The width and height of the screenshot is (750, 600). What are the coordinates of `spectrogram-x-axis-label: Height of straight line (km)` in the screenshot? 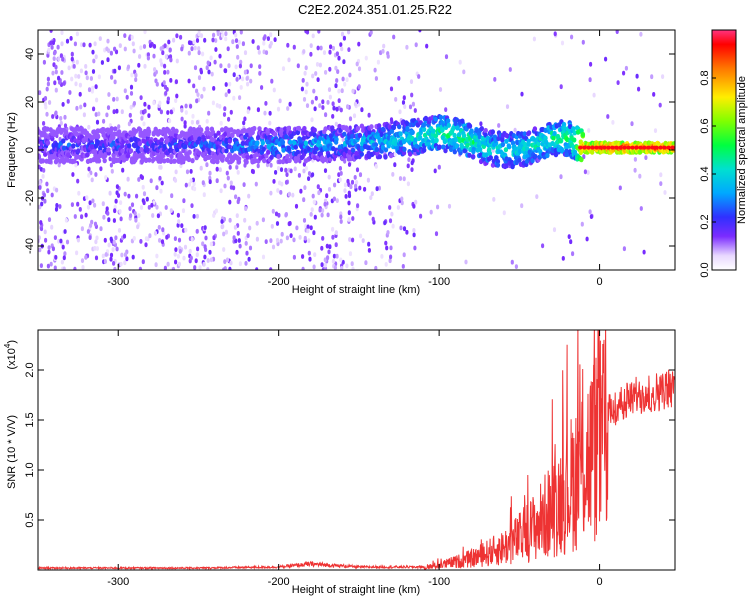 It's located at (356, 290).